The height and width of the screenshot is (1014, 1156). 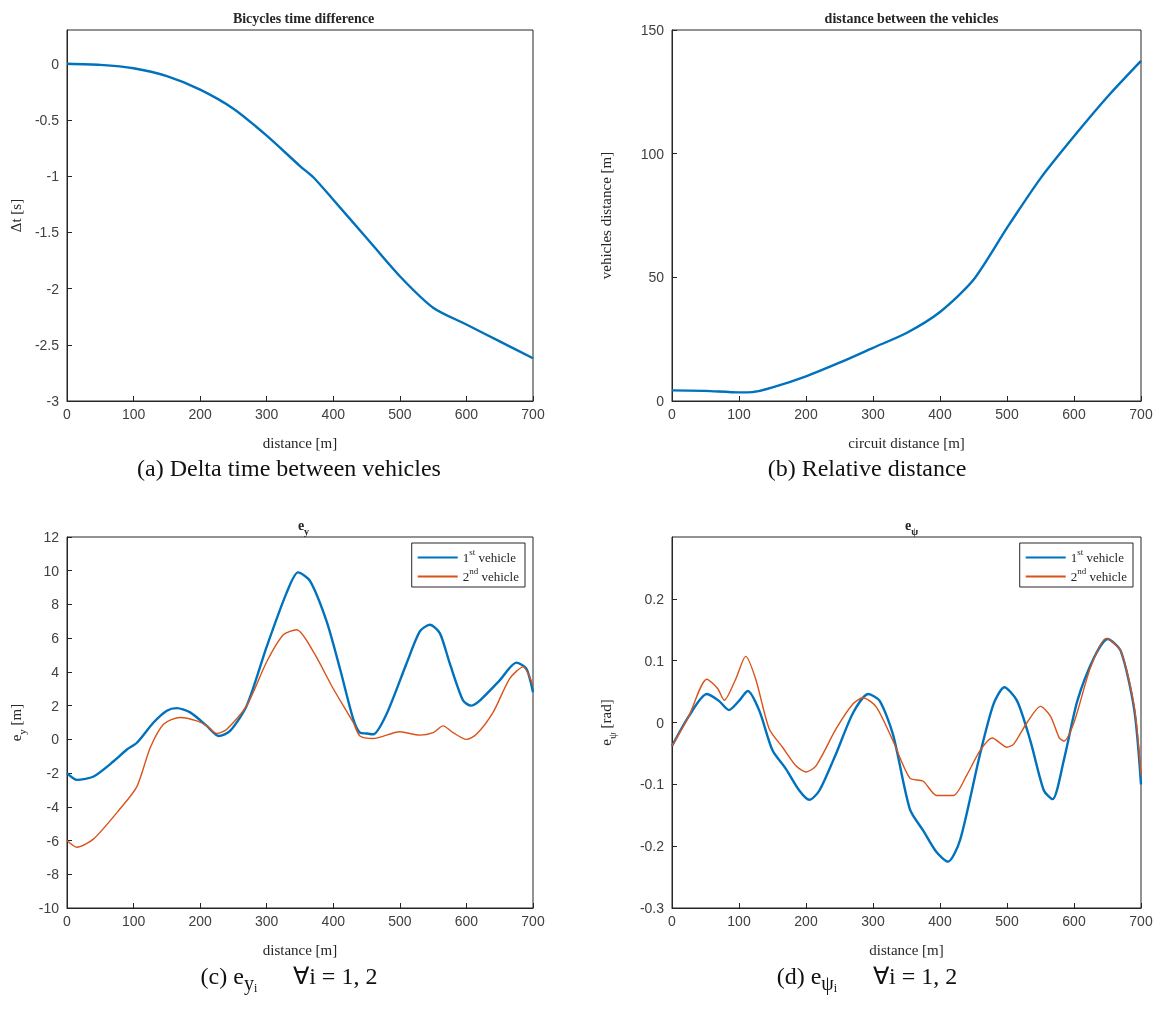 What do you see at coordinates (53, 176) in the screenshot?
I see `y-tick-label: -1` at bounding box center [53, 176].